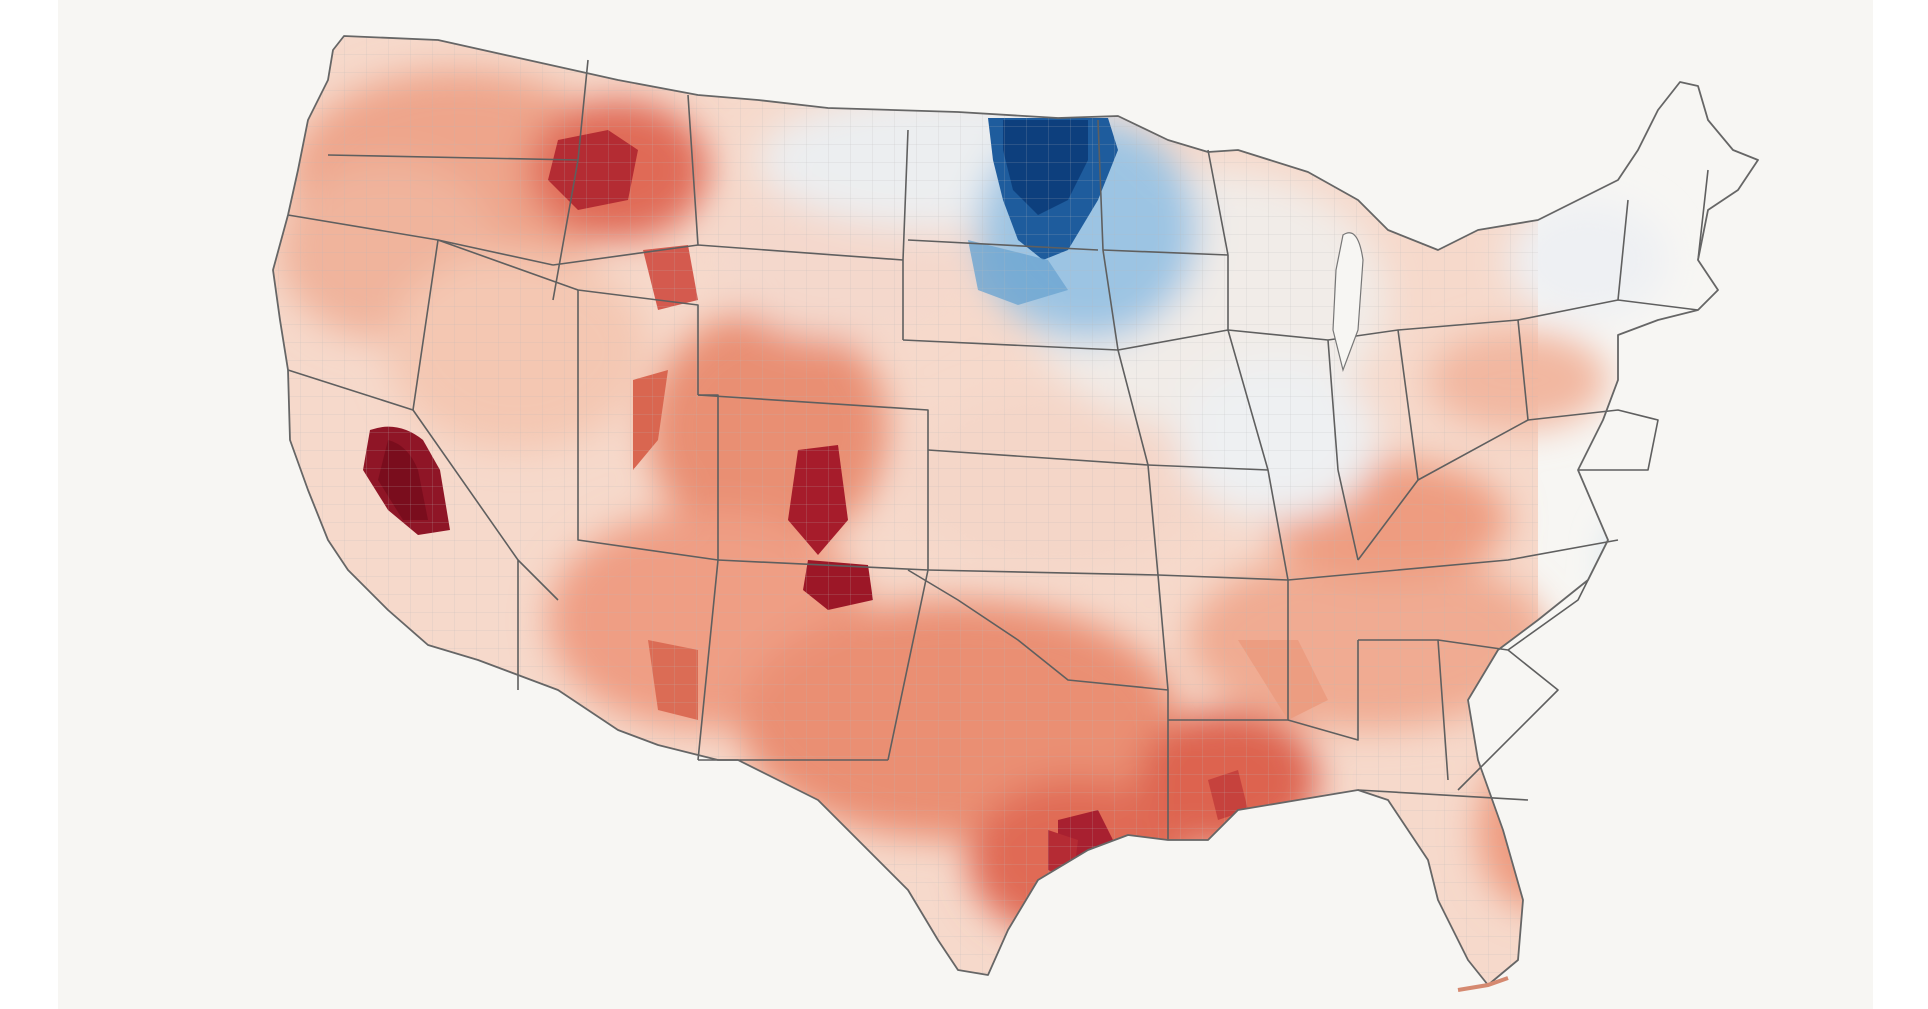 This screenshot has height=1009, width=1928. I want to click on lake-michigan, so click(1348, 302).